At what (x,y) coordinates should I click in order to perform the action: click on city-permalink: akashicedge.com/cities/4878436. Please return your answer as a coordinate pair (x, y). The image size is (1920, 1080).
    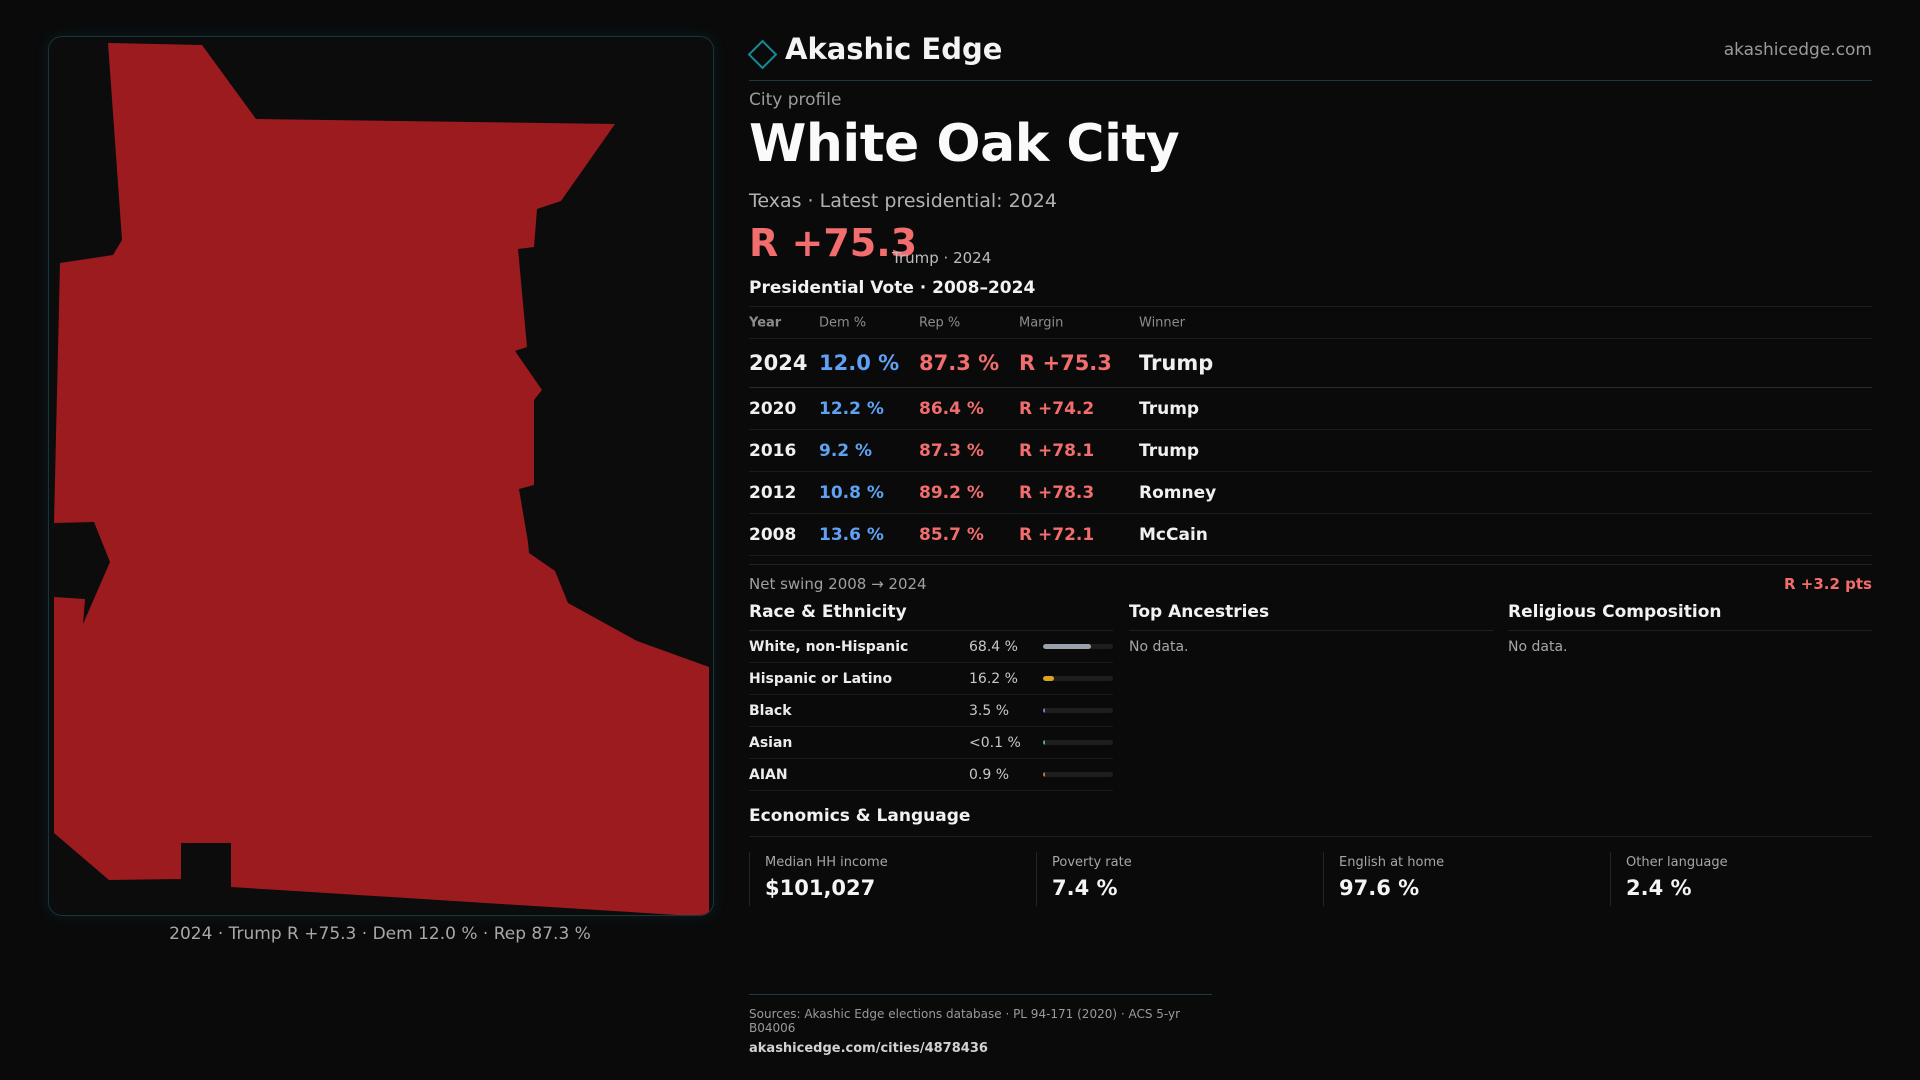
    Looking at the image, I should click on (868, 1048).